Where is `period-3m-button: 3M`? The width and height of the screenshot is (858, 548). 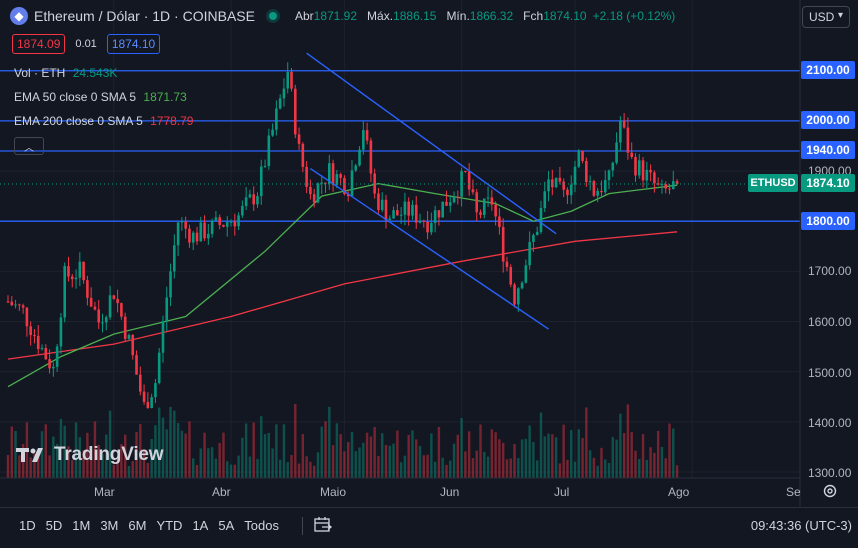
period-3m-button: 3M is located at coordinates (109, 525).